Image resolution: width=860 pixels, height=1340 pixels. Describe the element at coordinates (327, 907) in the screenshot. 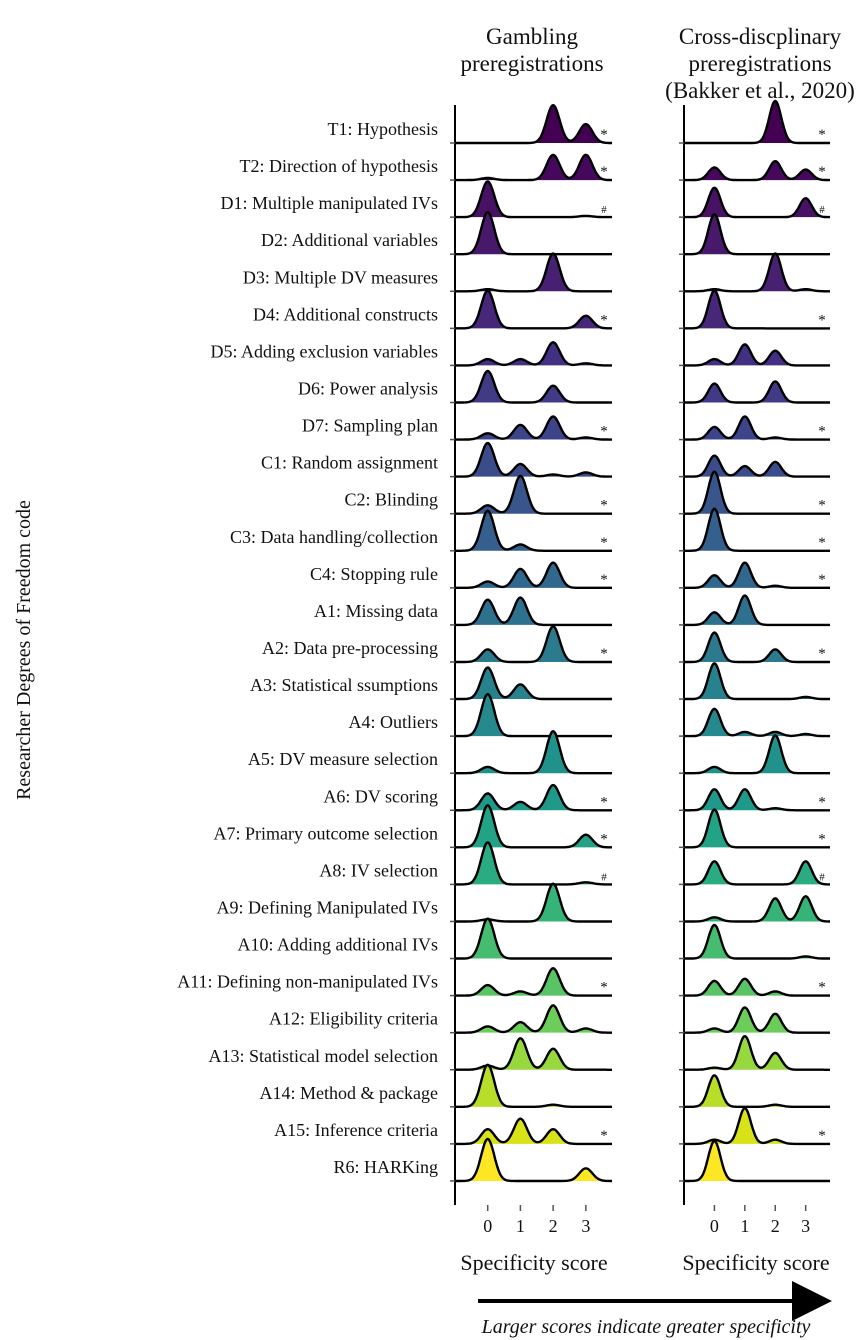

I see `row-label: A9: Defining Manipulated IVs` at that location.